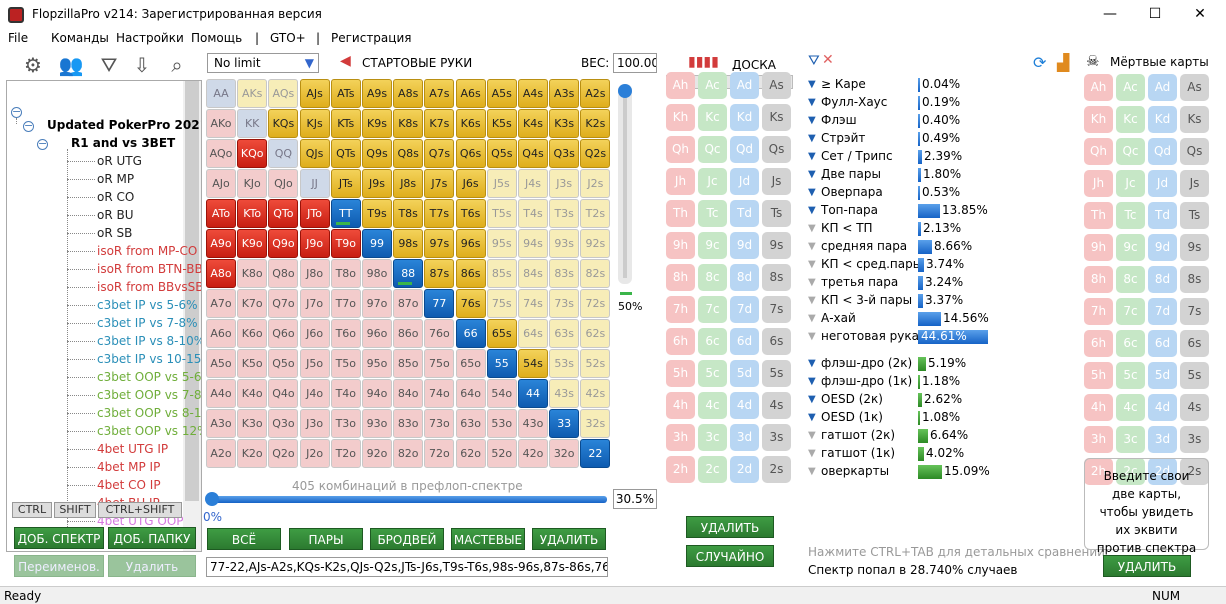  I want to click on hand-cell-Q7o: Q7o, so click(283, 303).